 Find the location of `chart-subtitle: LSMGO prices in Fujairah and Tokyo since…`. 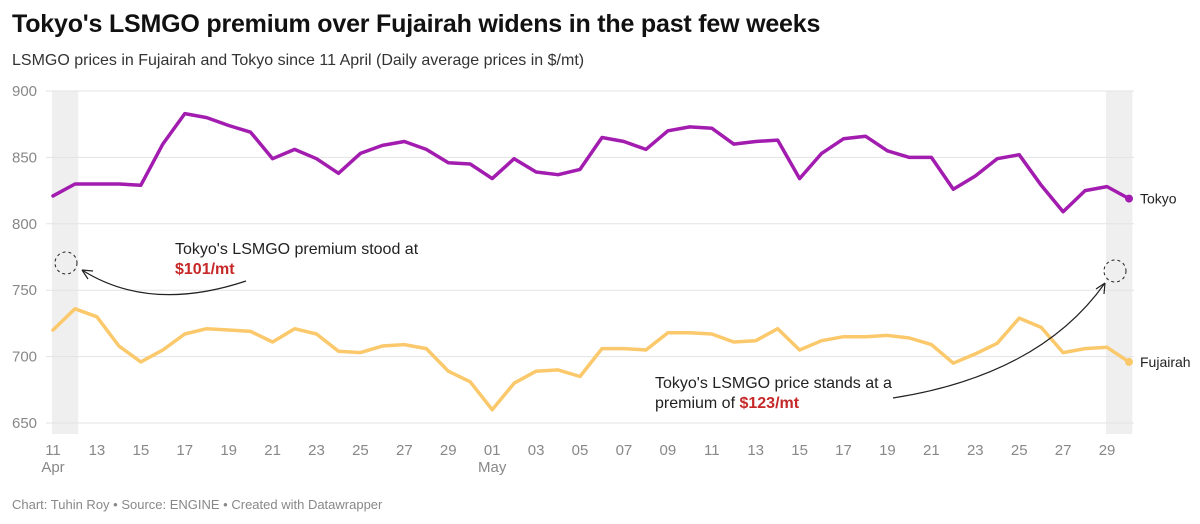

chart-subtitle: LSMGO prices in Fujairah and Tokyo since… is located at coordinates (298, 60).